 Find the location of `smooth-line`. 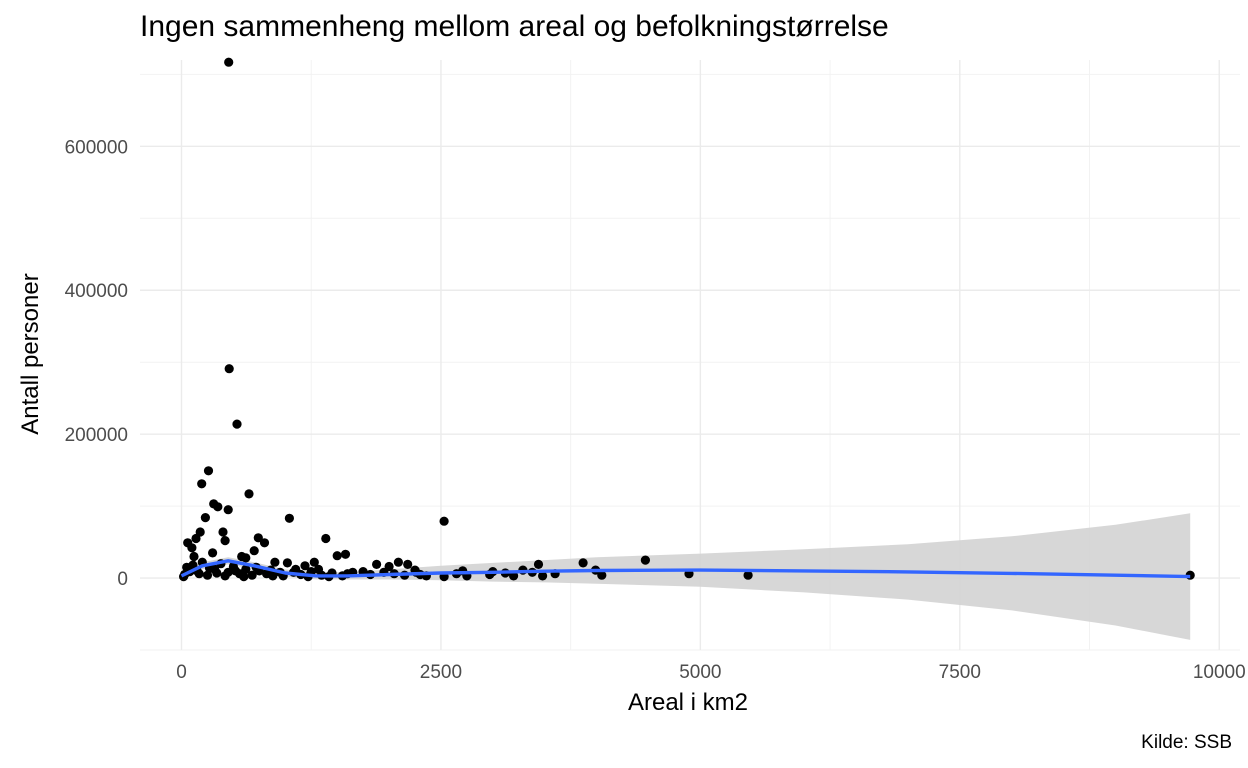

smooth-line is located at coordinates (685, 569).